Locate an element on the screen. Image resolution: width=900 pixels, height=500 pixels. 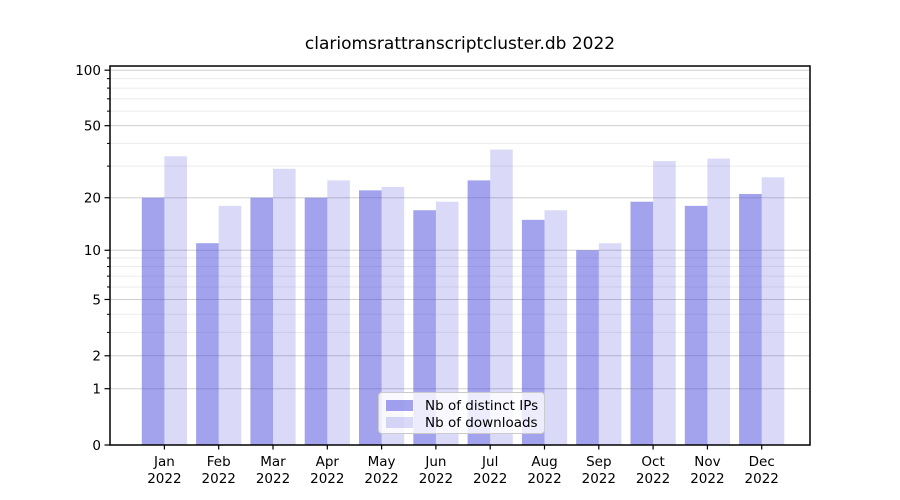
x-tick-label-year-dec-2022: 2022 is located at coordinates (762, 479).